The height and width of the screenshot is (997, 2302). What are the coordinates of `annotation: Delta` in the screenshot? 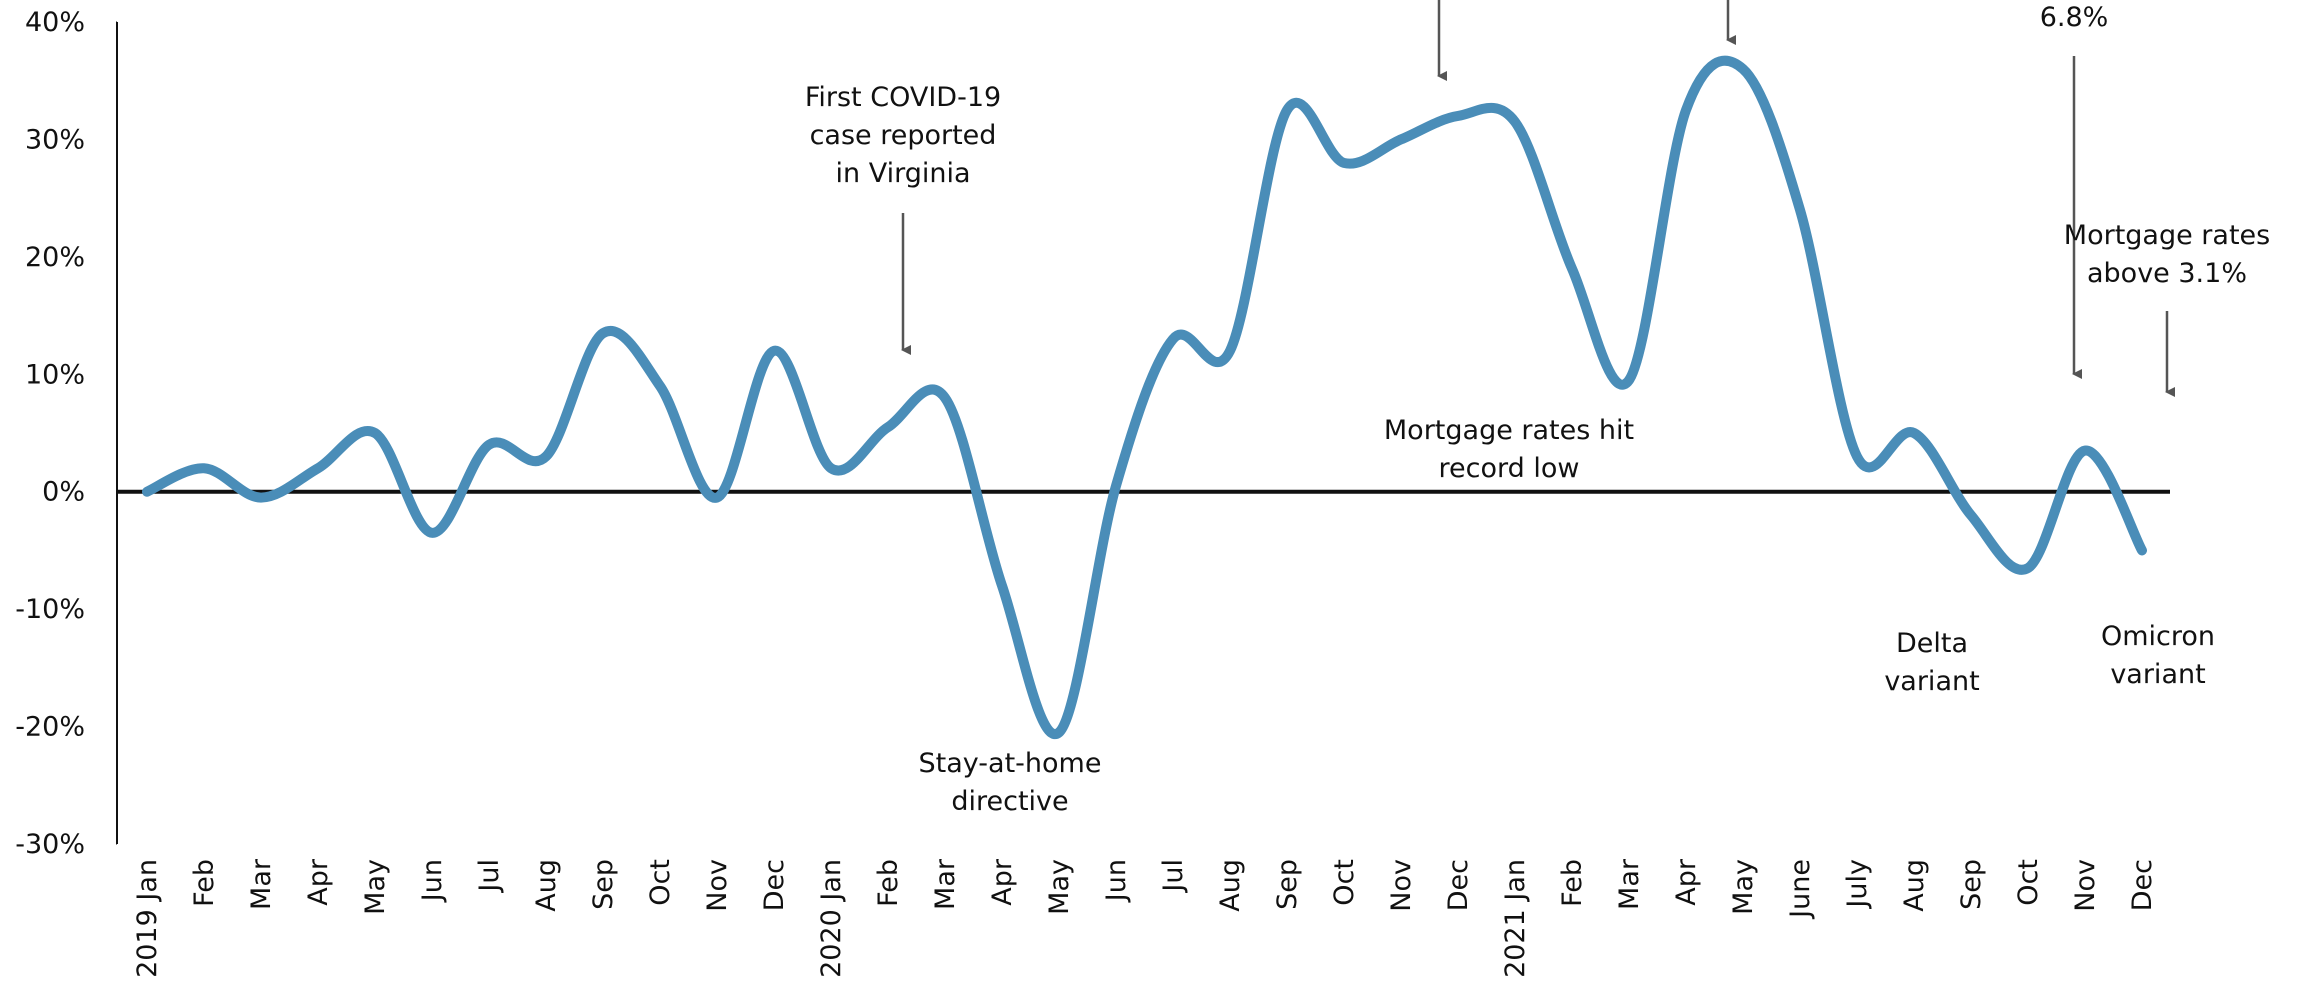 It's located at (1932, 643).